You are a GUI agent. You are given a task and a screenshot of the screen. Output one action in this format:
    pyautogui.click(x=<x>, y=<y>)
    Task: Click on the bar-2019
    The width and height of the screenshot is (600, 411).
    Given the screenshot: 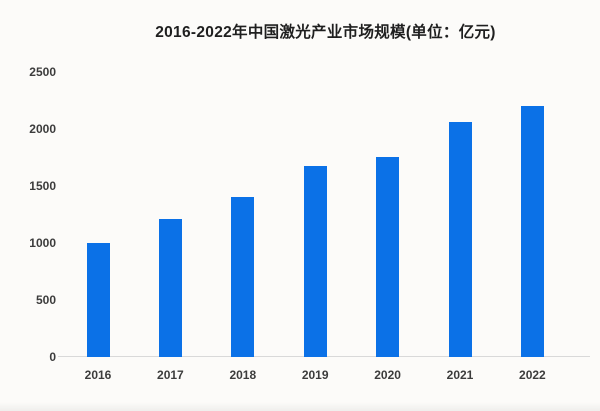 What is the action you would take?
    pyautogui.click(x=315, y=261)
    